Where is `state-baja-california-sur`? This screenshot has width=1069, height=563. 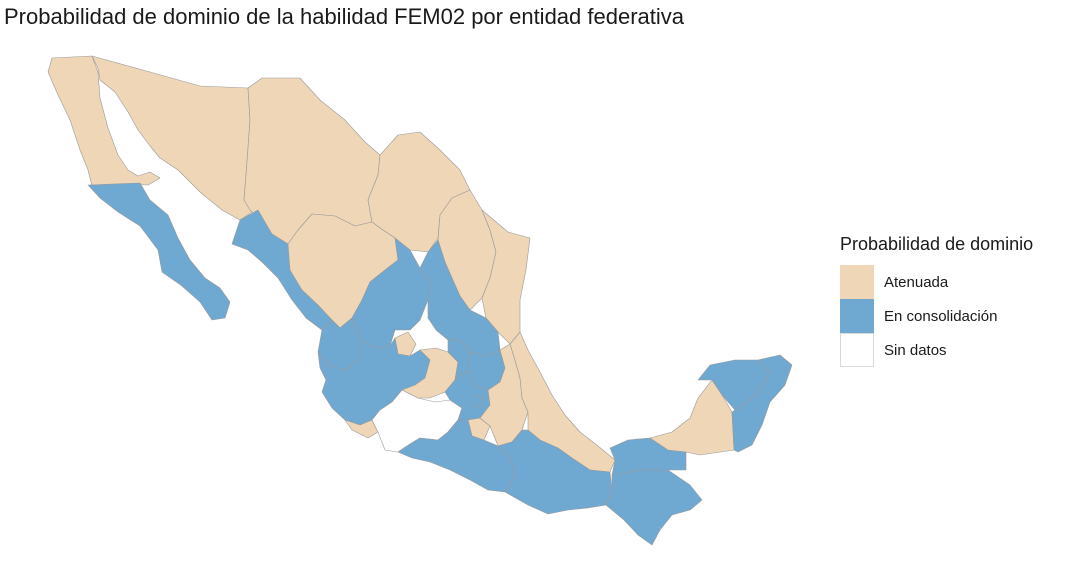
state-baja-california-sur is located at coordinates (159, 251).